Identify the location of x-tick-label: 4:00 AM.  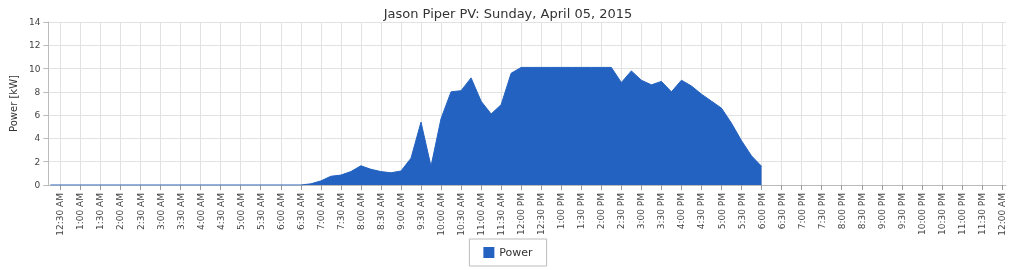
(200, 211).